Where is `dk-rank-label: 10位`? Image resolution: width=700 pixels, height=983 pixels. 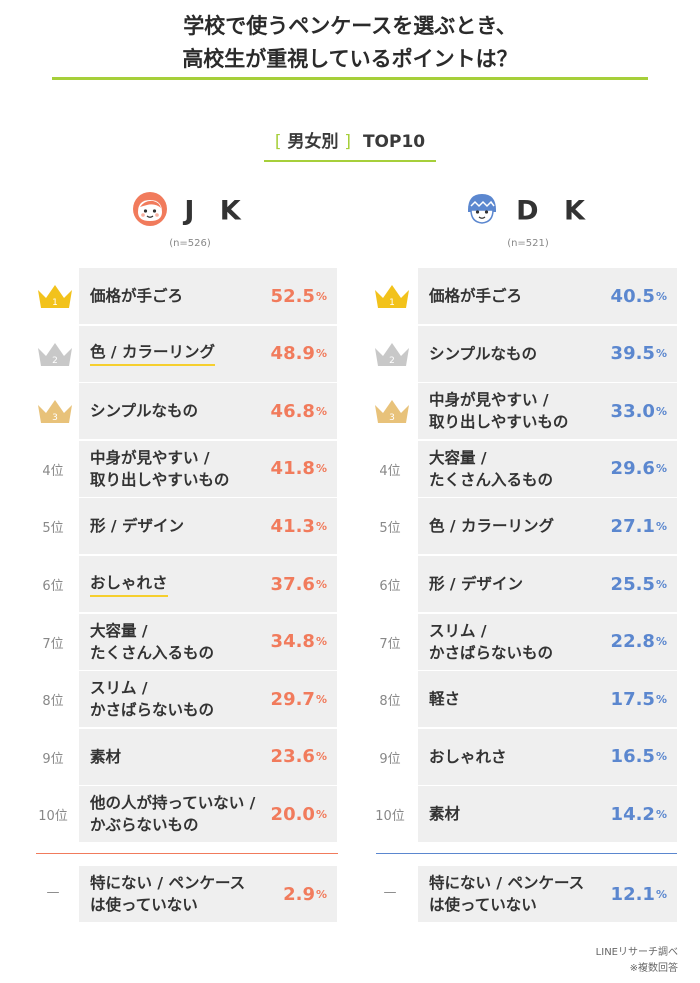
dk-rank-label: 10位 is located at coordinates (390, 817).